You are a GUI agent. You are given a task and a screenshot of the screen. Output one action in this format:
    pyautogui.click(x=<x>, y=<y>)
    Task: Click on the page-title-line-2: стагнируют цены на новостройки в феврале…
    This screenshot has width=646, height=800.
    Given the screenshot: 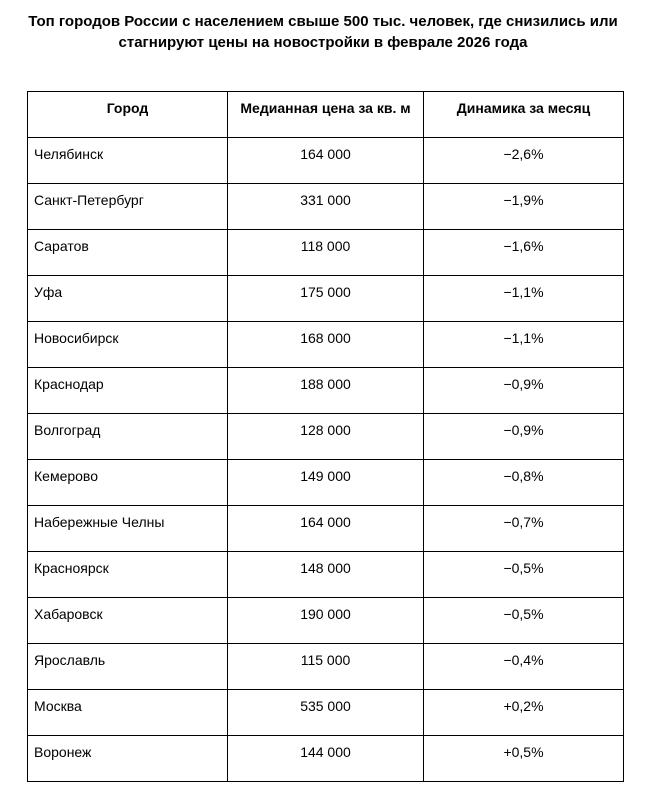 What is the action you would take?
    pyautogui.click(x=323, y=42)
    